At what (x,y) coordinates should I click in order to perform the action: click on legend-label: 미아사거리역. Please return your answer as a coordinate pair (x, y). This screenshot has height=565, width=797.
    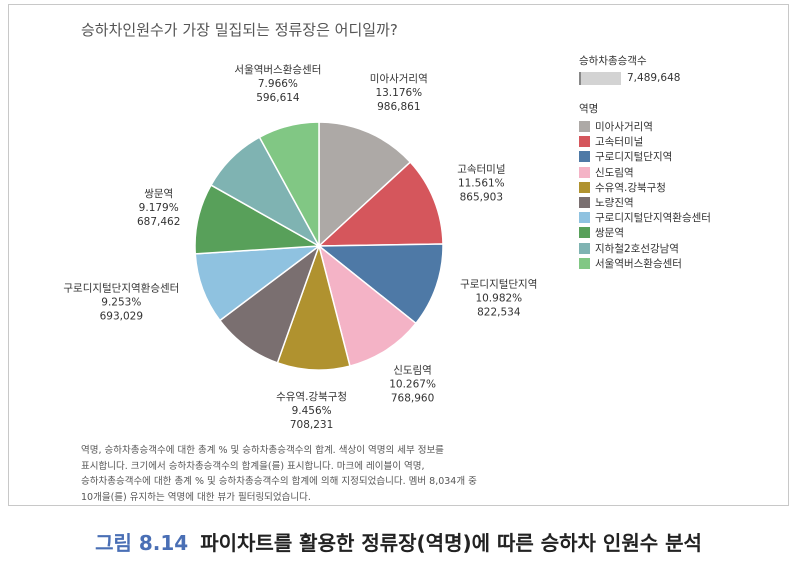
    Looking at the image, I should click on (624, 127).